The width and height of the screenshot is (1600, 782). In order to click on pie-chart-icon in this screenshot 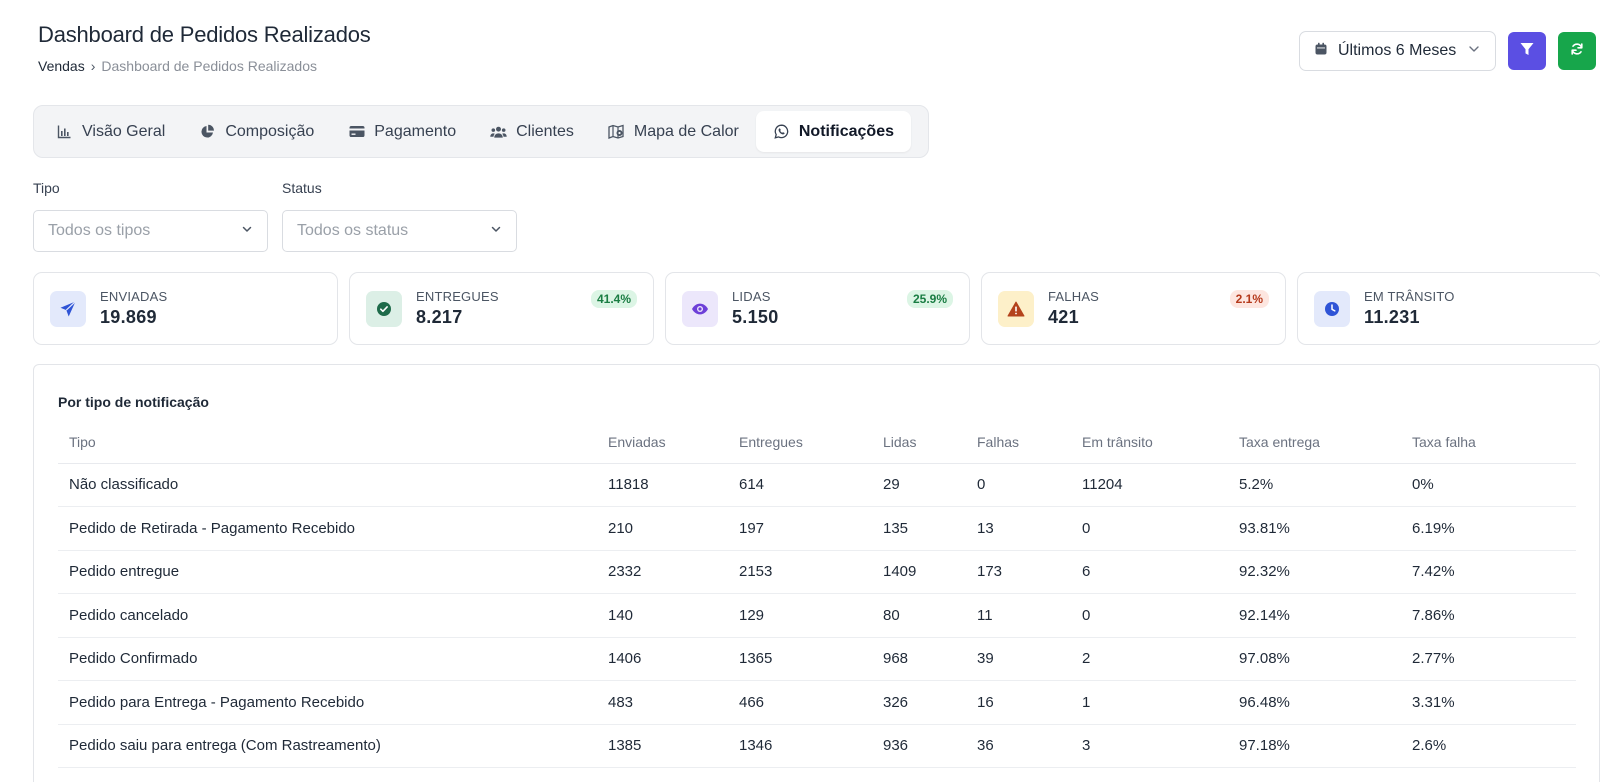, I will do `click(207, 131)`.